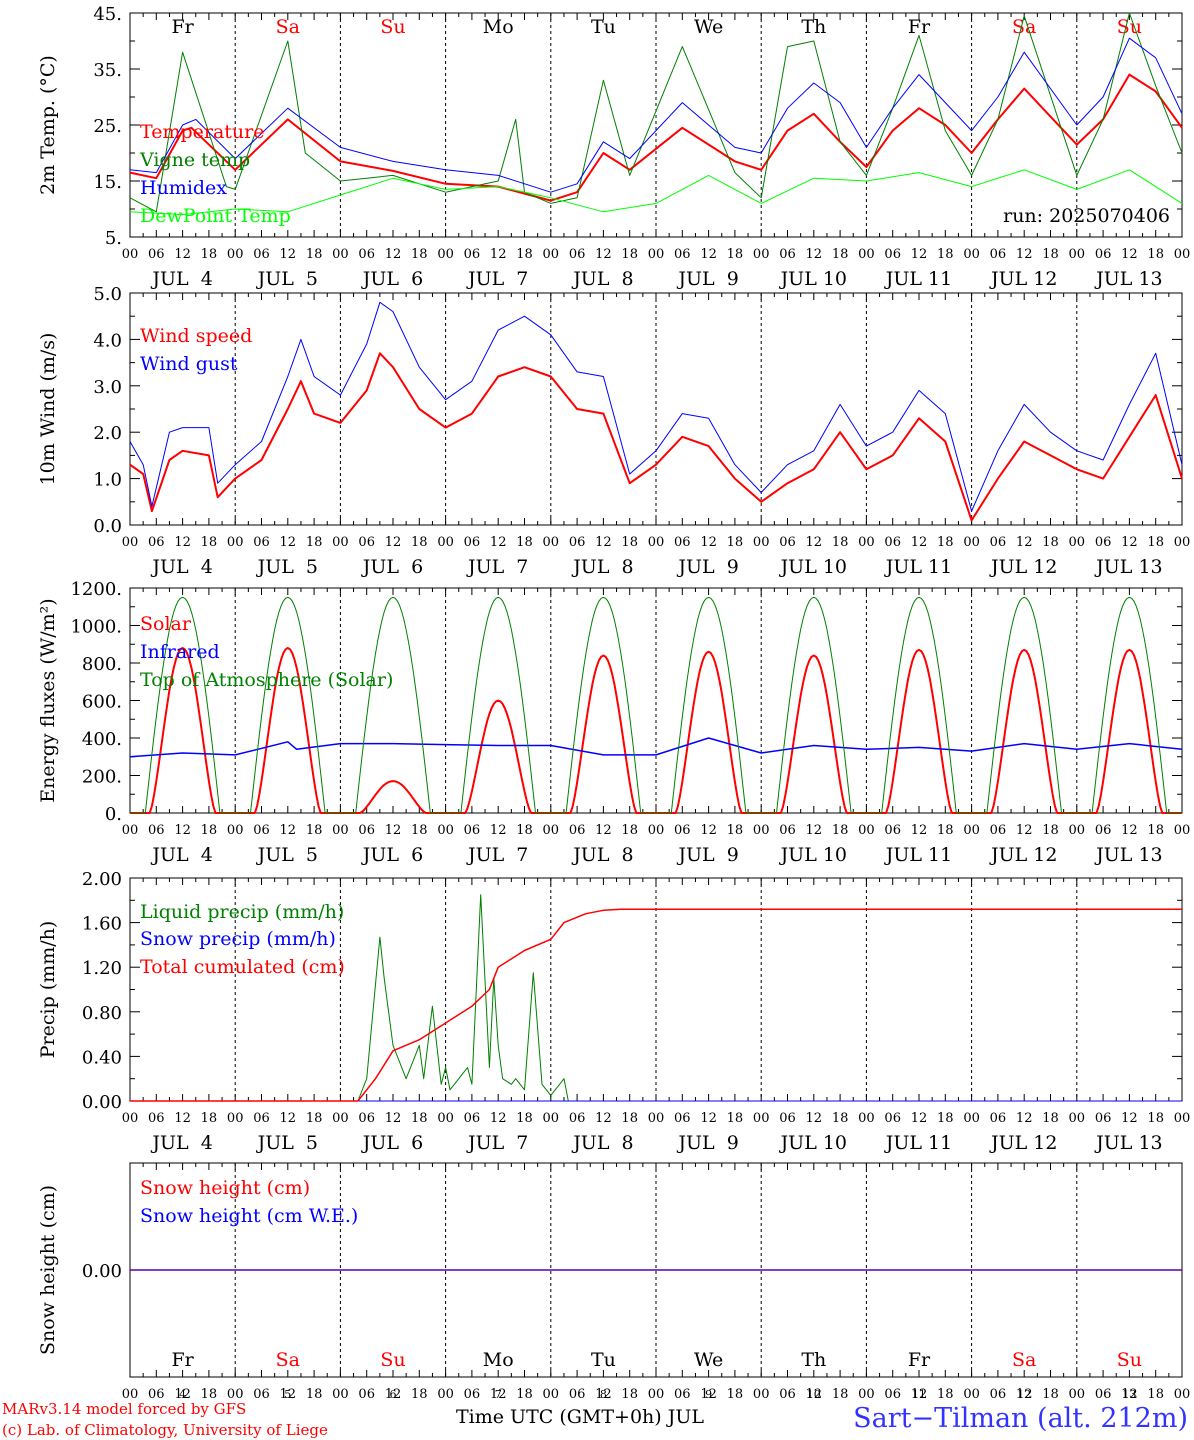 The height and width of the screenshot is (1440, 1194). I want to click on day-number-label: 7, so click(498, 1394).